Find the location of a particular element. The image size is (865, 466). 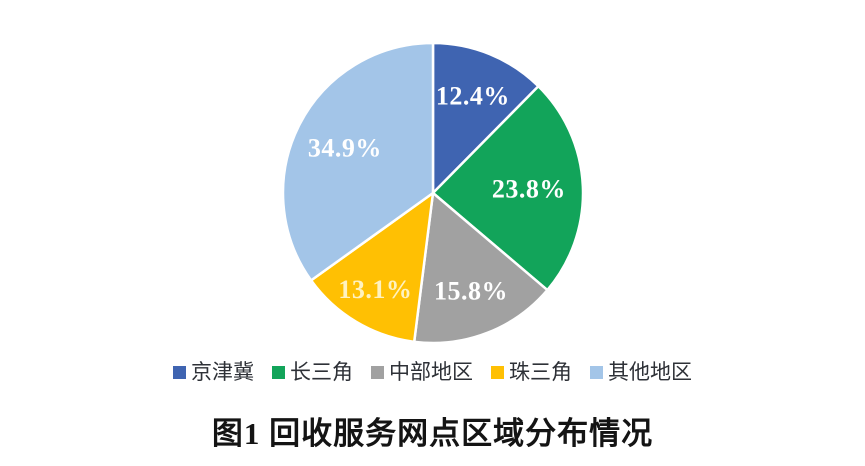

legend-label: 其他地区 is located at coordinates (650, 372).